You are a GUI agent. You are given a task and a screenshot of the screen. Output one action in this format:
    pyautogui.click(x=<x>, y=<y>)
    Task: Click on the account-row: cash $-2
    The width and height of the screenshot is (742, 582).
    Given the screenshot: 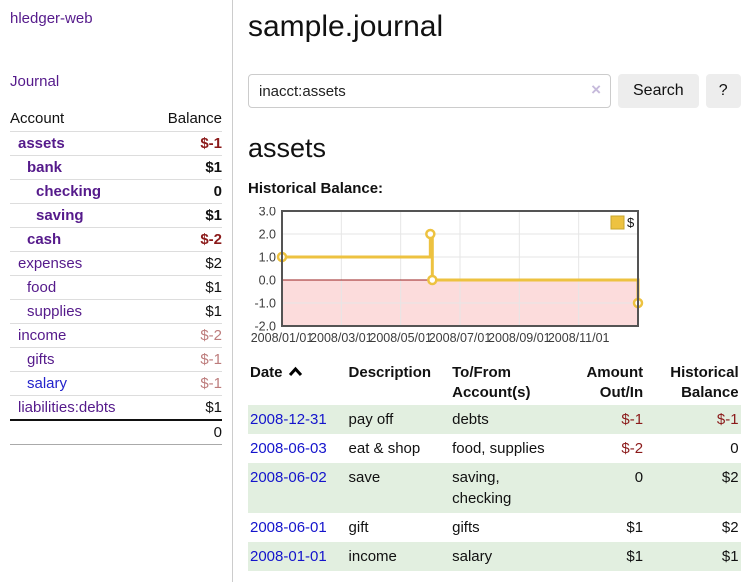 What is the action you would take?
    pyautogui.click(x=116, y=240)
    